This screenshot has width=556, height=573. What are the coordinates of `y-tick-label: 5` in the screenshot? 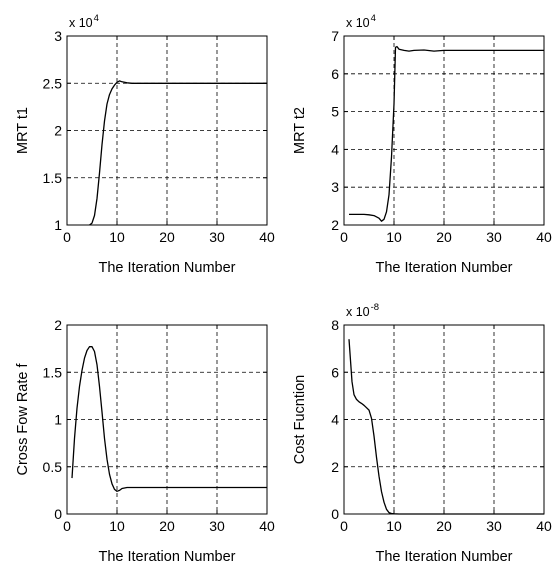 It's located at (335, 112).